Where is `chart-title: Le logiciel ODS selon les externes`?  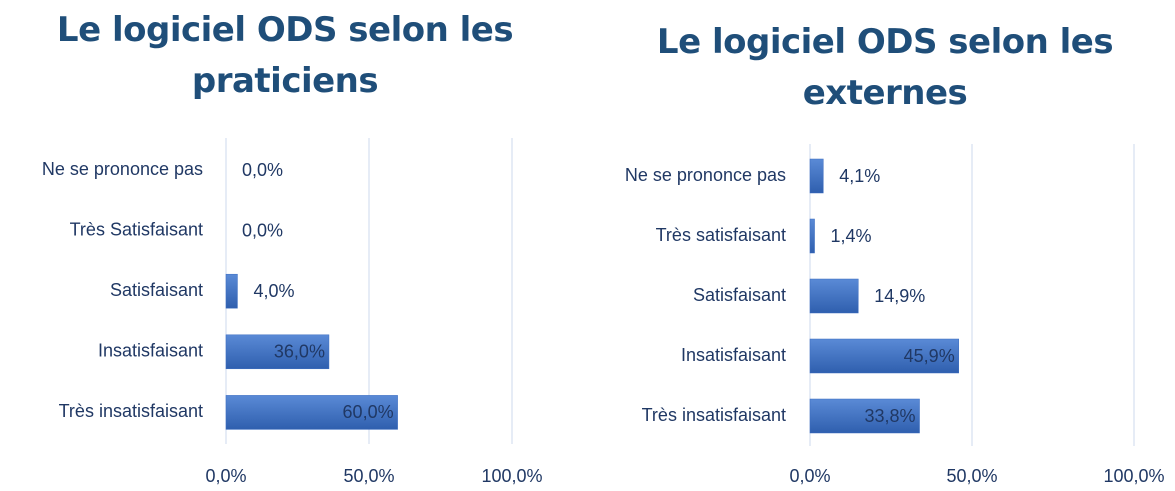 chart-title: Le logiciel ODS selon les externes is located at coordinates (885, 67).